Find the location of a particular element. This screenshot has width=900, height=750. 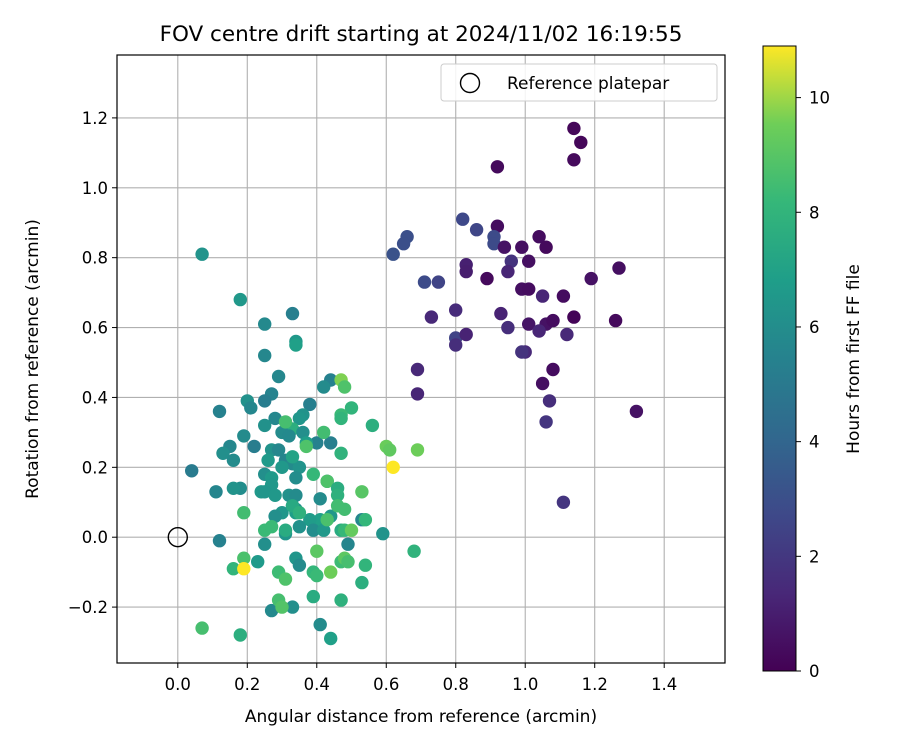

x-axis-ticks: 0.0 0.2 0.4 0.6 0.8 1.0 1.2 1.4 is located at coordinates (421, 678).